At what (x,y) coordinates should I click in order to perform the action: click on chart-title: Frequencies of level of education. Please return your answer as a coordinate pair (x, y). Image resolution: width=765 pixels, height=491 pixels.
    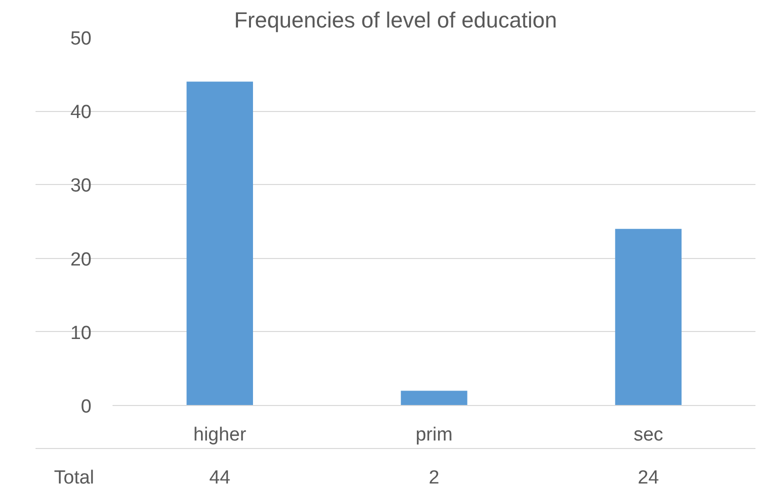
    Looking at the image, I should click on (395, 20).